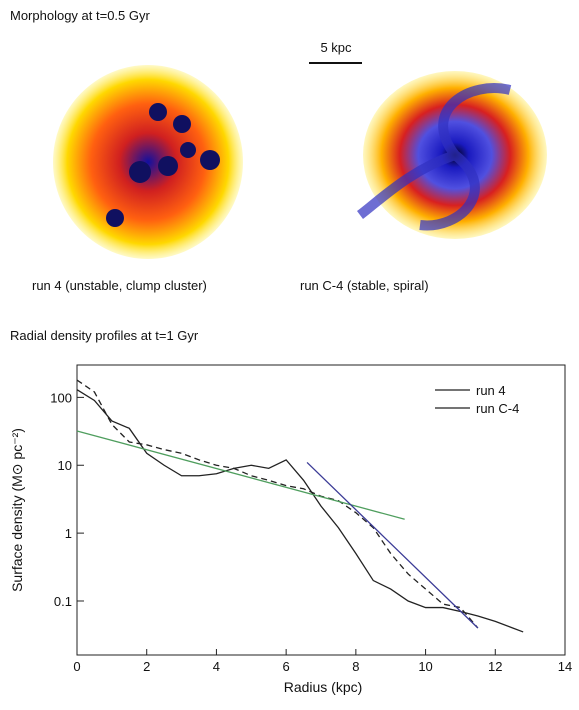  I want to click on y-tick-label: 10, so click(65, 465).